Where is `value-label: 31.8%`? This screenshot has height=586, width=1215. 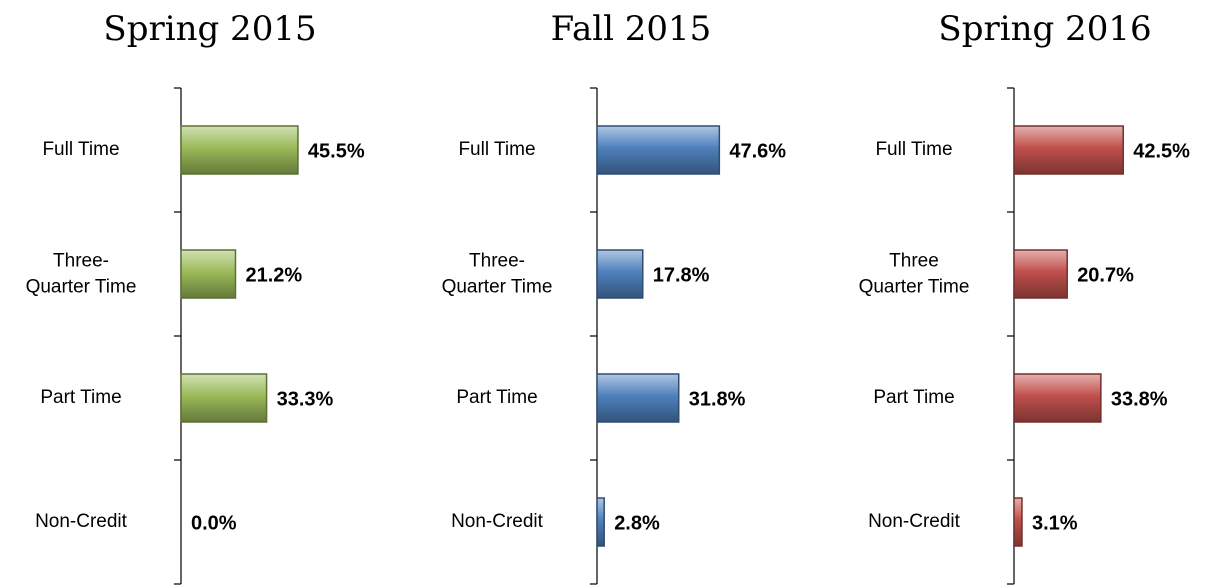
value-label: 31.8% is located at coordinates (717, 399).